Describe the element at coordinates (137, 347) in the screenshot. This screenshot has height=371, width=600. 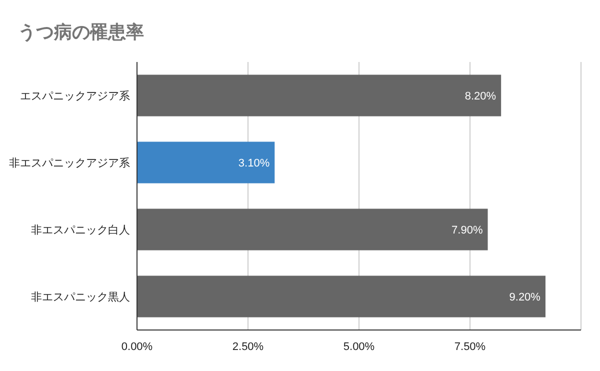
I see `x-tick-label: 0.00%` at that location.